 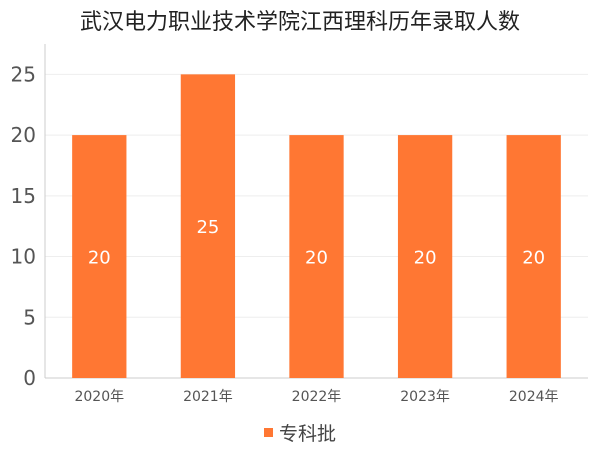 What do you see at coordinates (307, 434) in the screenshot?
I see `legend-label: 专科批` at bounding box center [307, 434].